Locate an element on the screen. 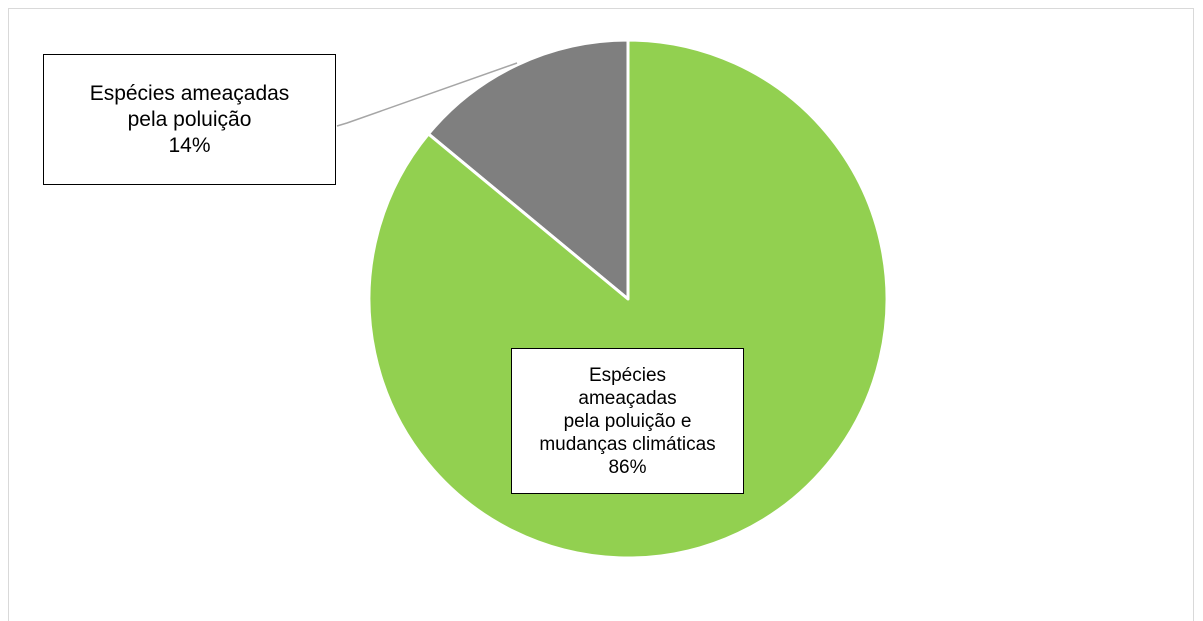 The width and height of the screenshot is (1203, 621). slice-label-line: pela poluição is located at coordinates (189, 119).